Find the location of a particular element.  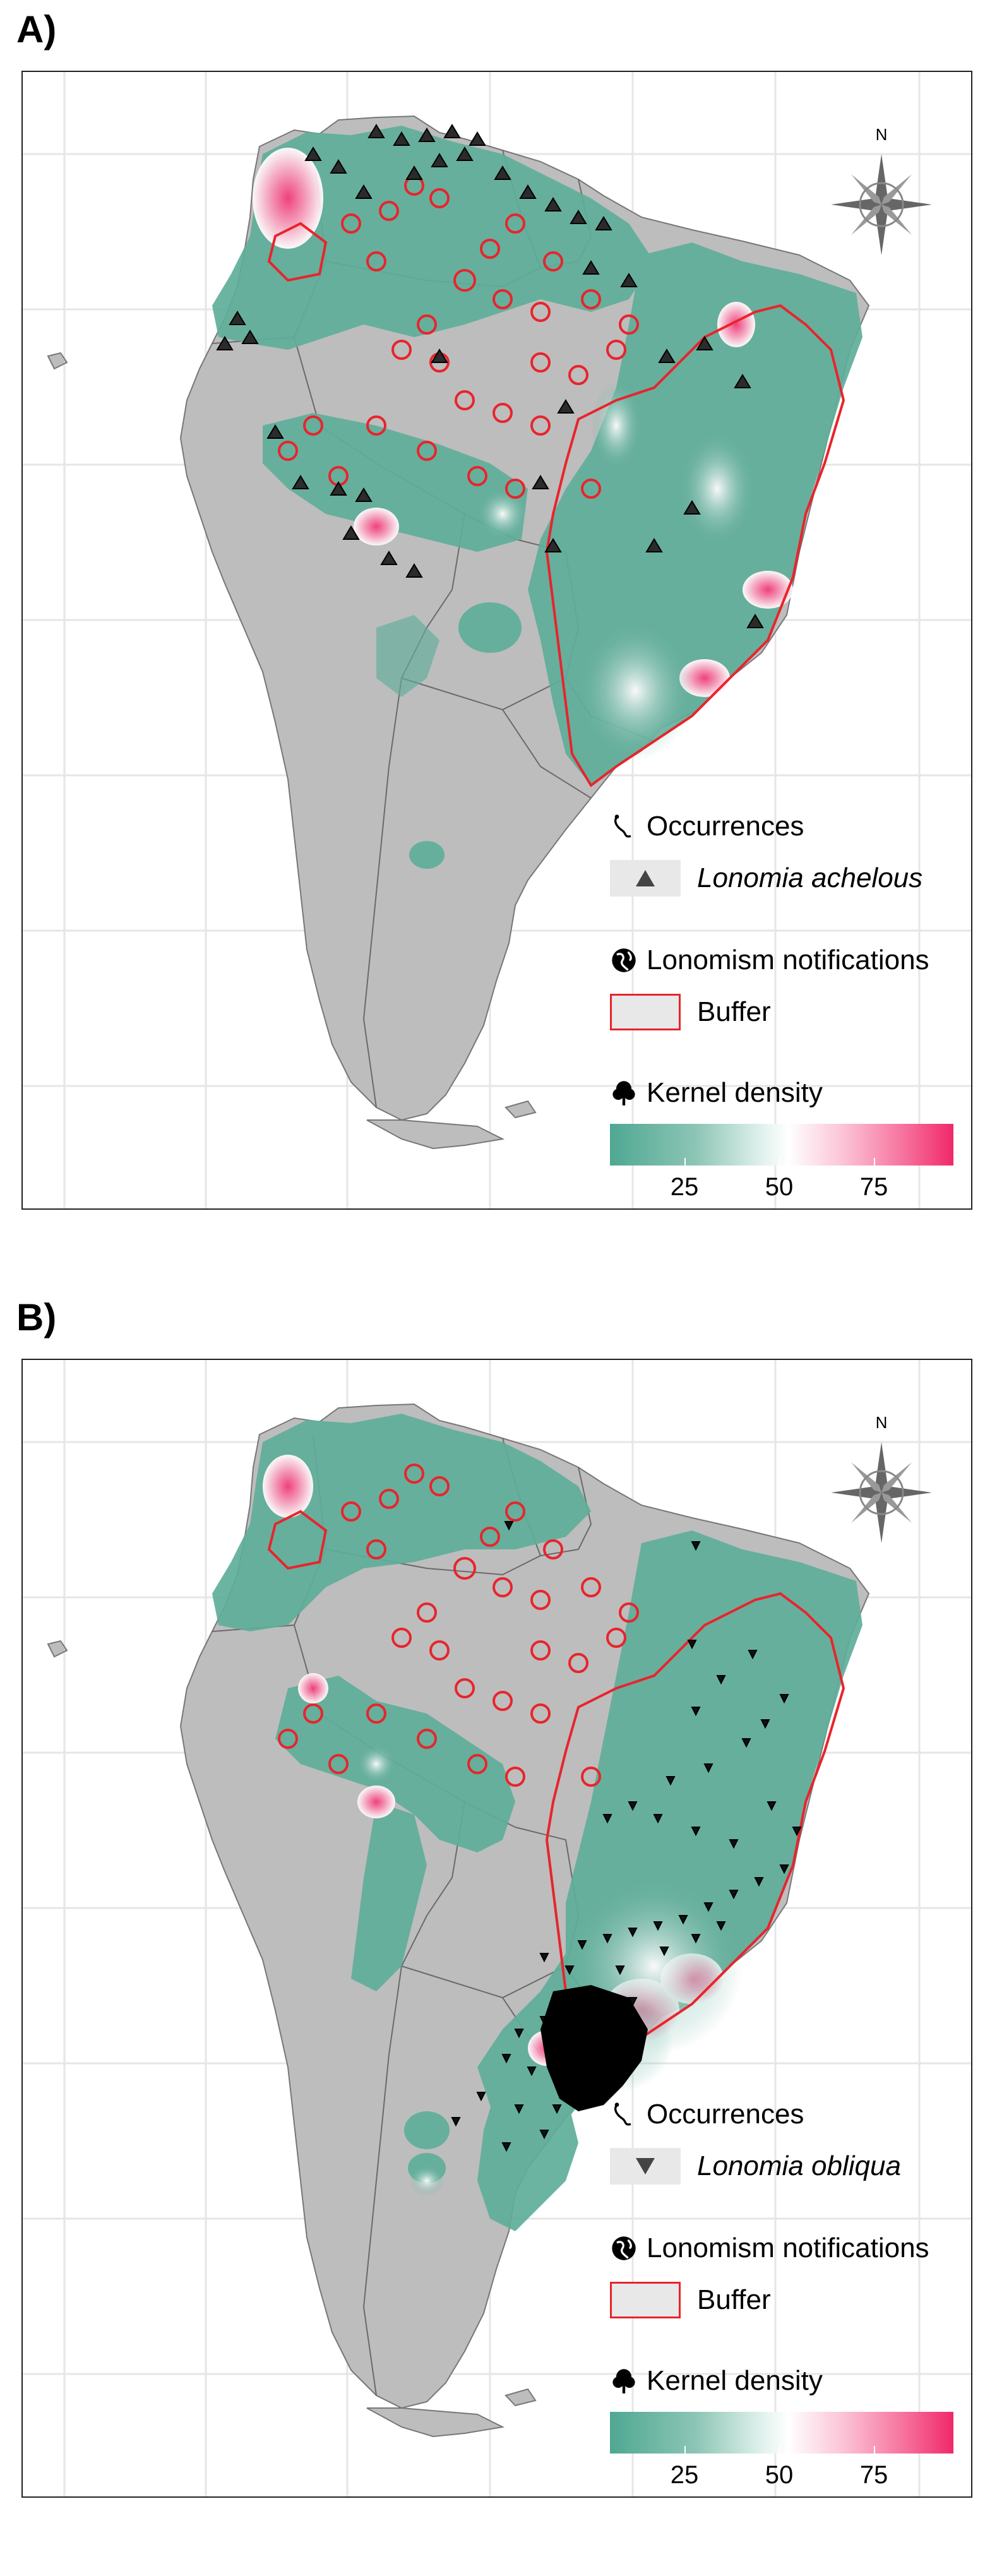

legend-species-row: Lonomia obliqua is located at coordinates (755, 2166).